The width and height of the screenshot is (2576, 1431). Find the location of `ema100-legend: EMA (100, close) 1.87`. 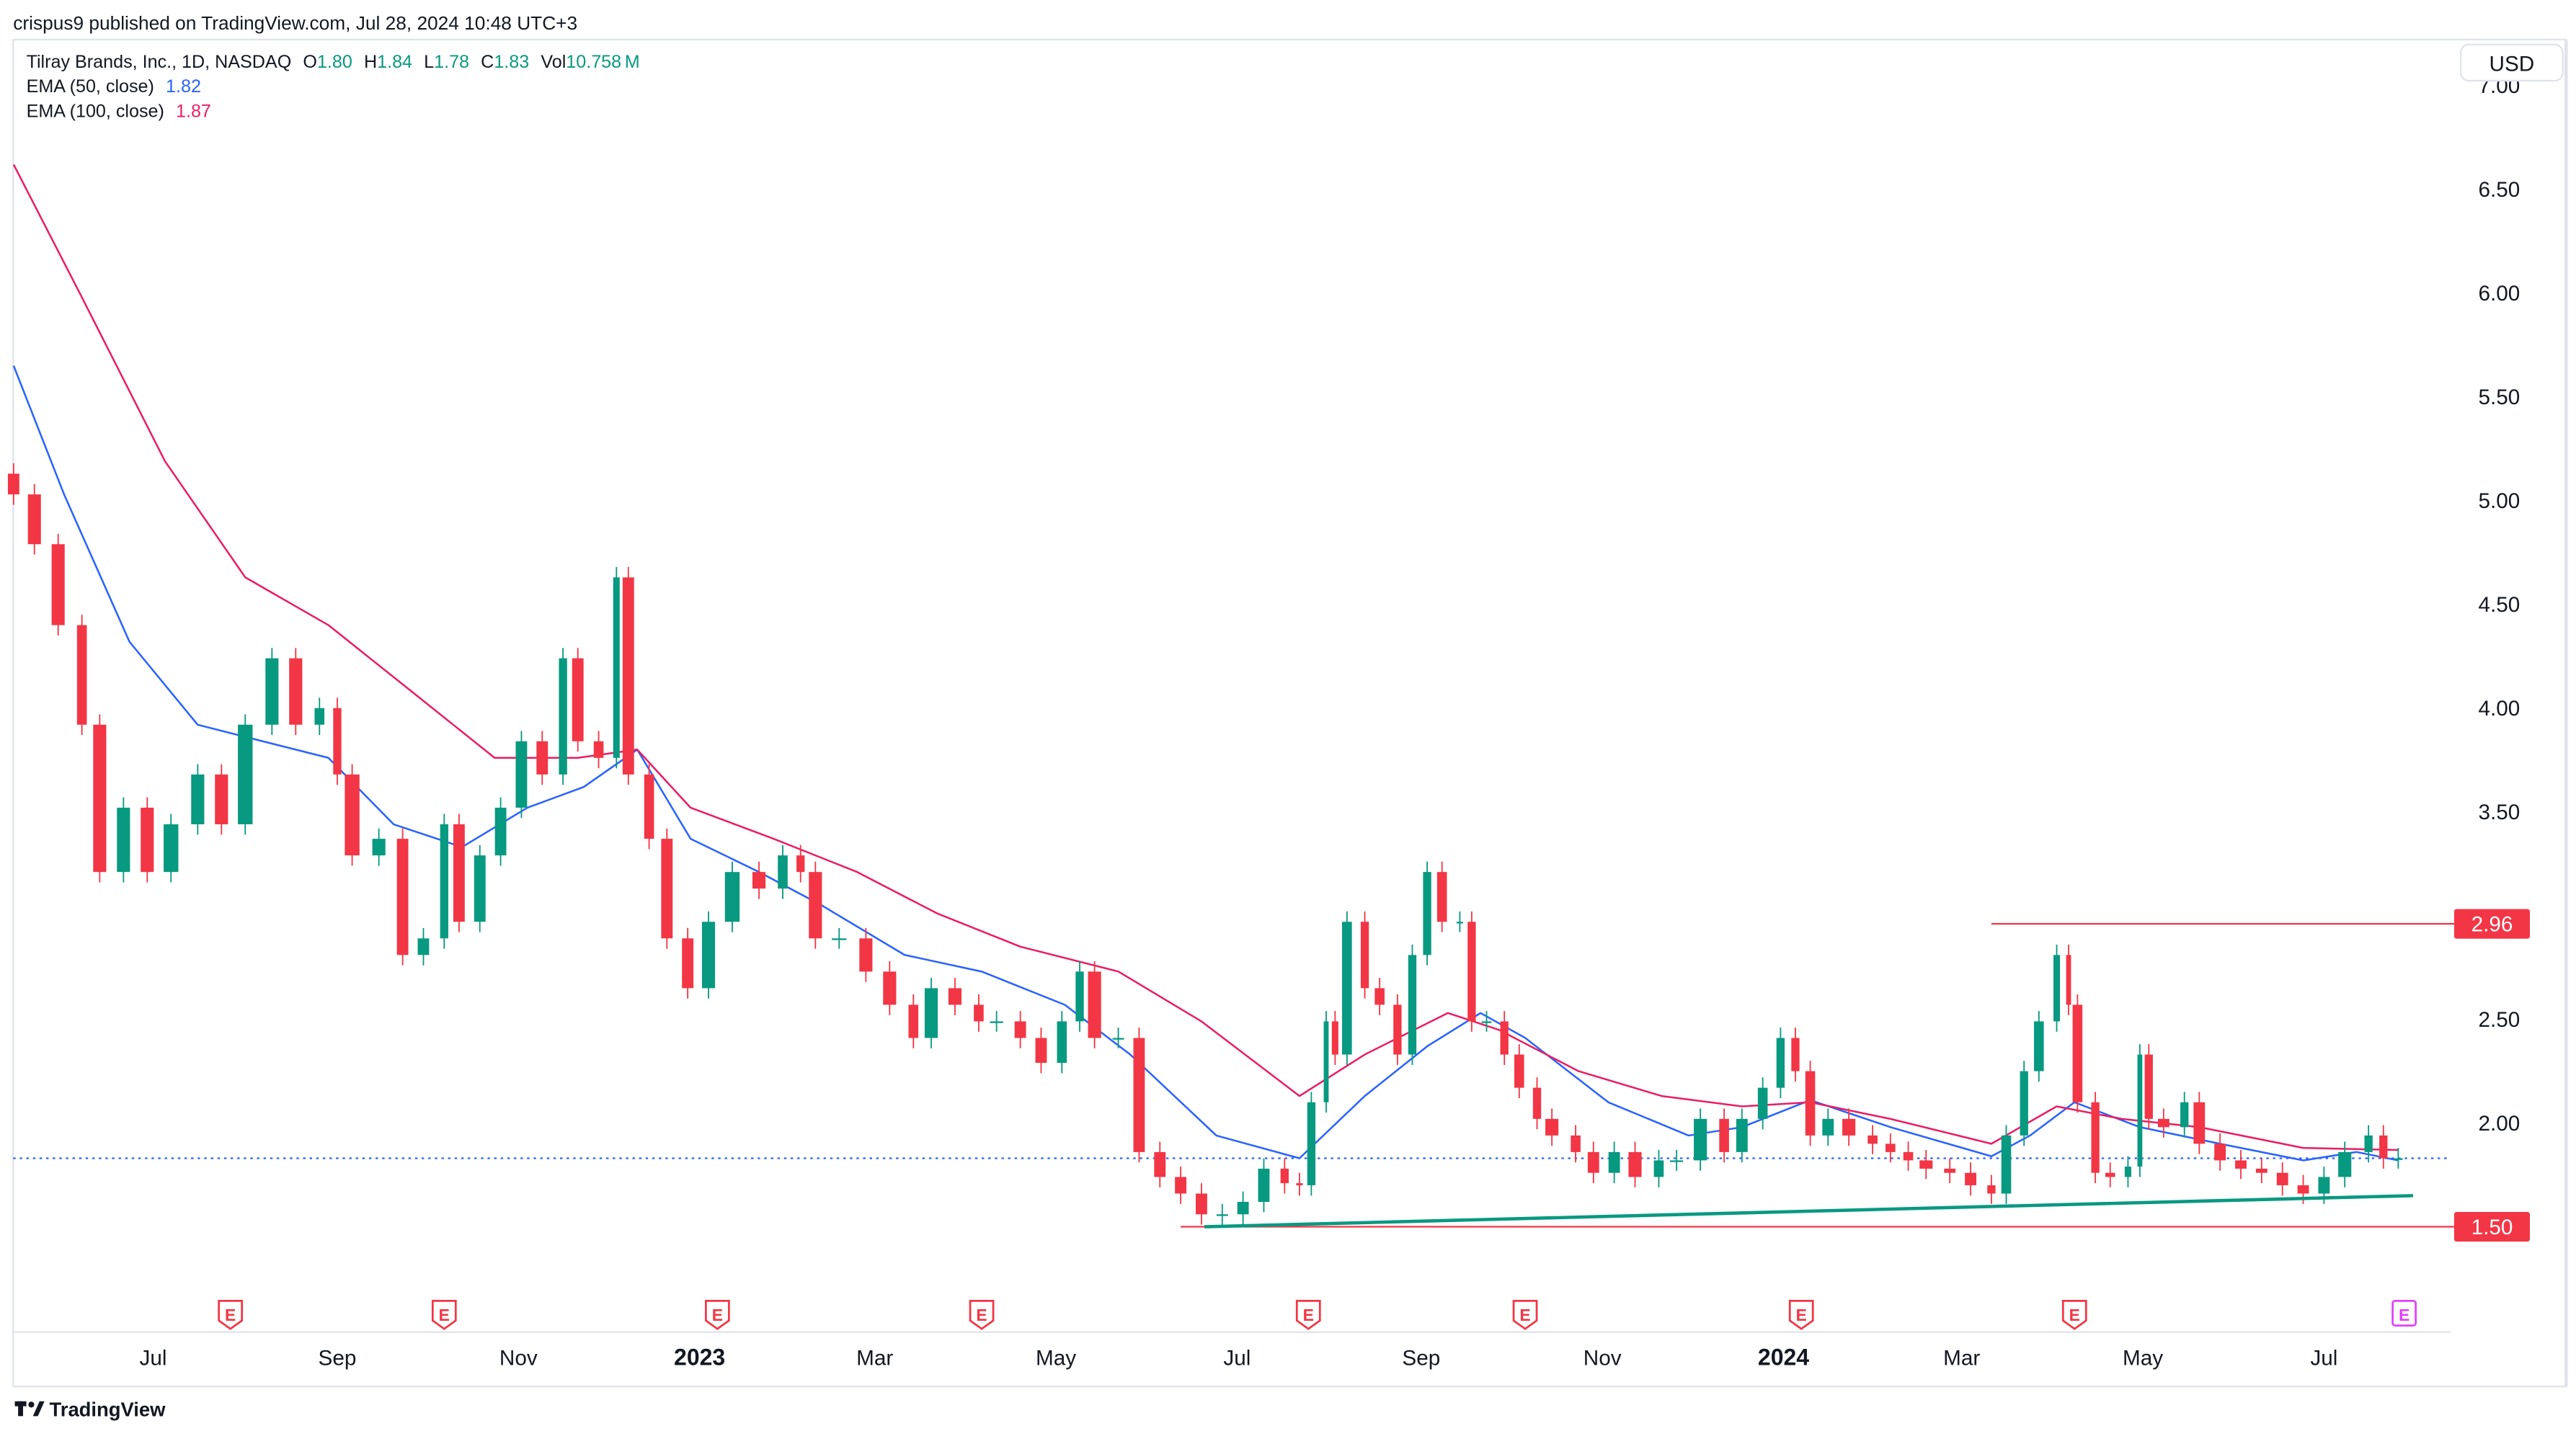

ema100-legend: EMA (100, close) 1.87 is located at coordinates (119, 111).